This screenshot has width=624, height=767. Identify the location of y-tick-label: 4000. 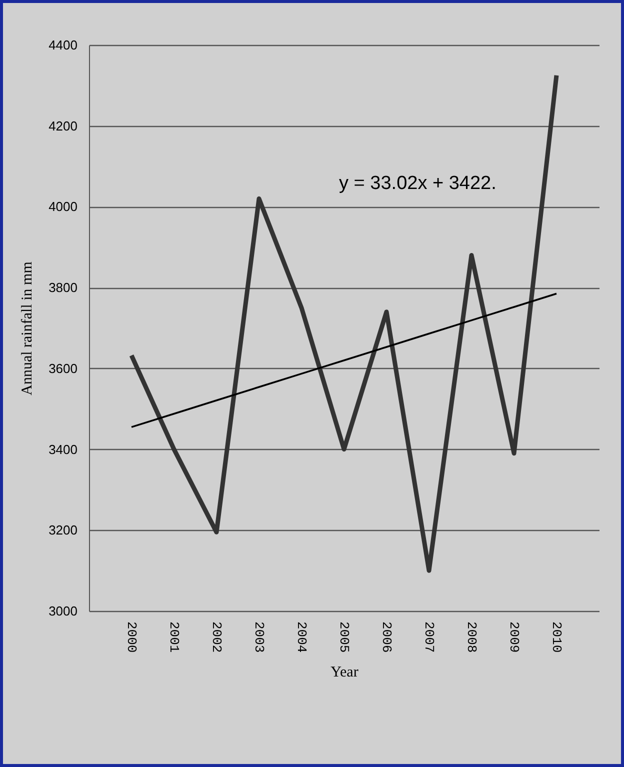
(63, 206).